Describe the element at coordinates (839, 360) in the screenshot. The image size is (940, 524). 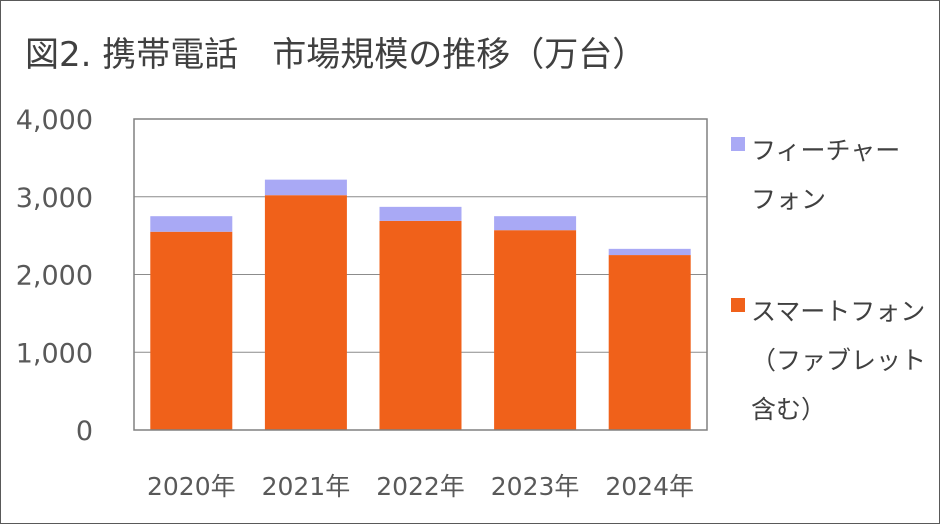
I see `legend-label-smartphone: スマートフォン （ファブレット 含む）` at that location.